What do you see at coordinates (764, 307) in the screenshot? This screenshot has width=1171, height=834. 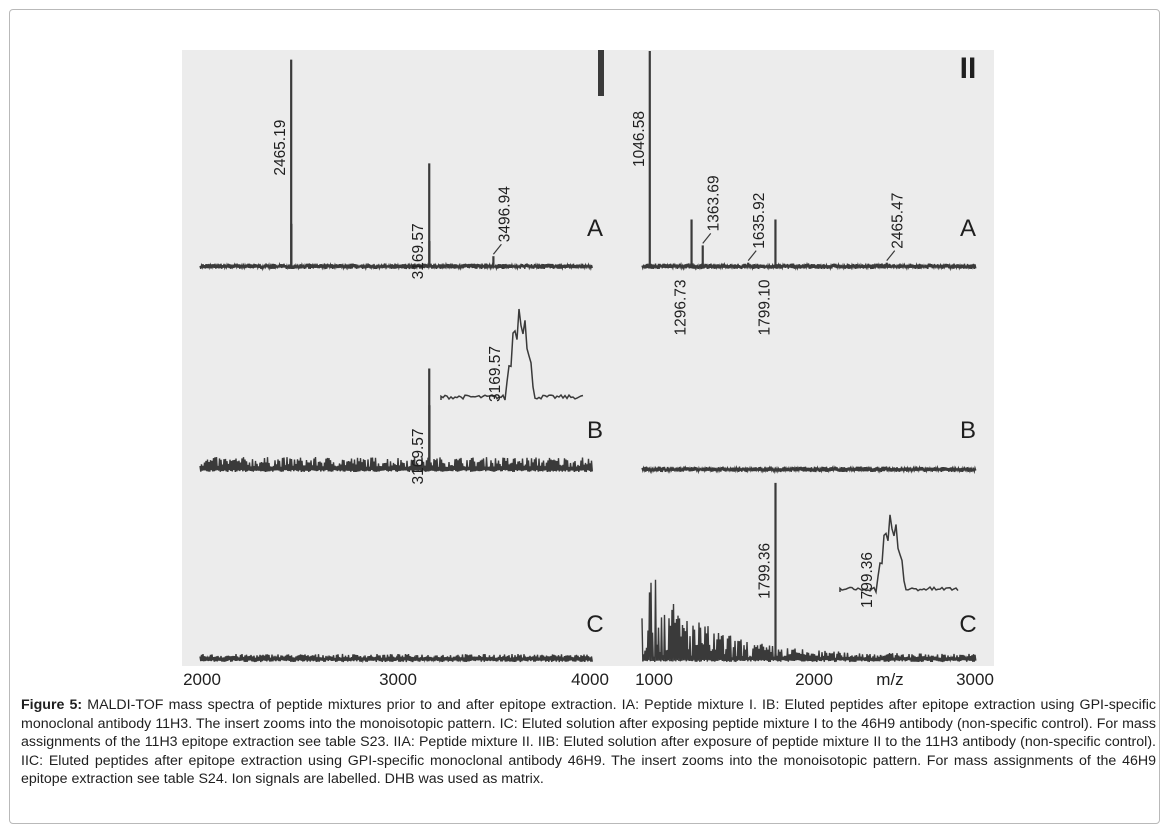 I see `peak-label: 1799.10` at bounding box center [764, 307].